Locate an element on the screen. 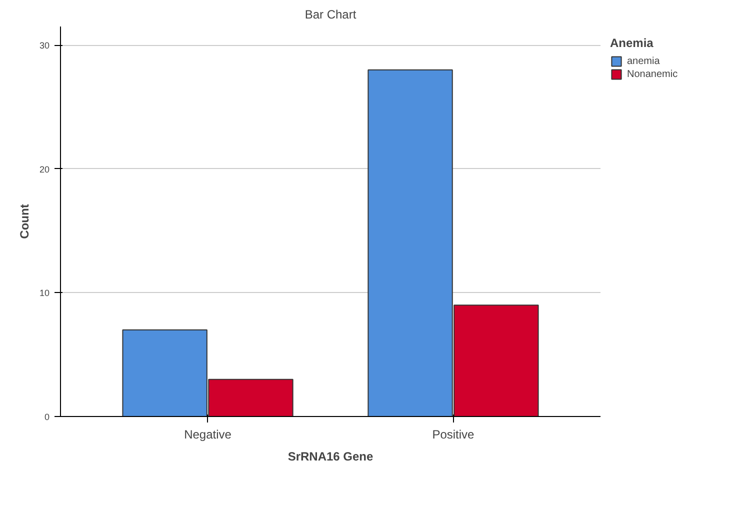  y-tick-label: 30 is located at coordinates (44, 45).